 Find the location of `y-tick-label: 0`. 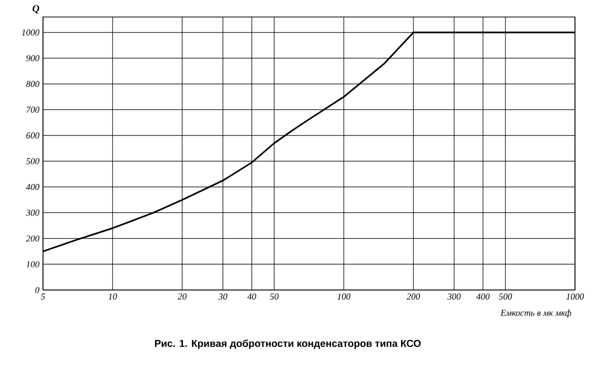

y-tick-label: 0 is located at coordinates (37, 290).